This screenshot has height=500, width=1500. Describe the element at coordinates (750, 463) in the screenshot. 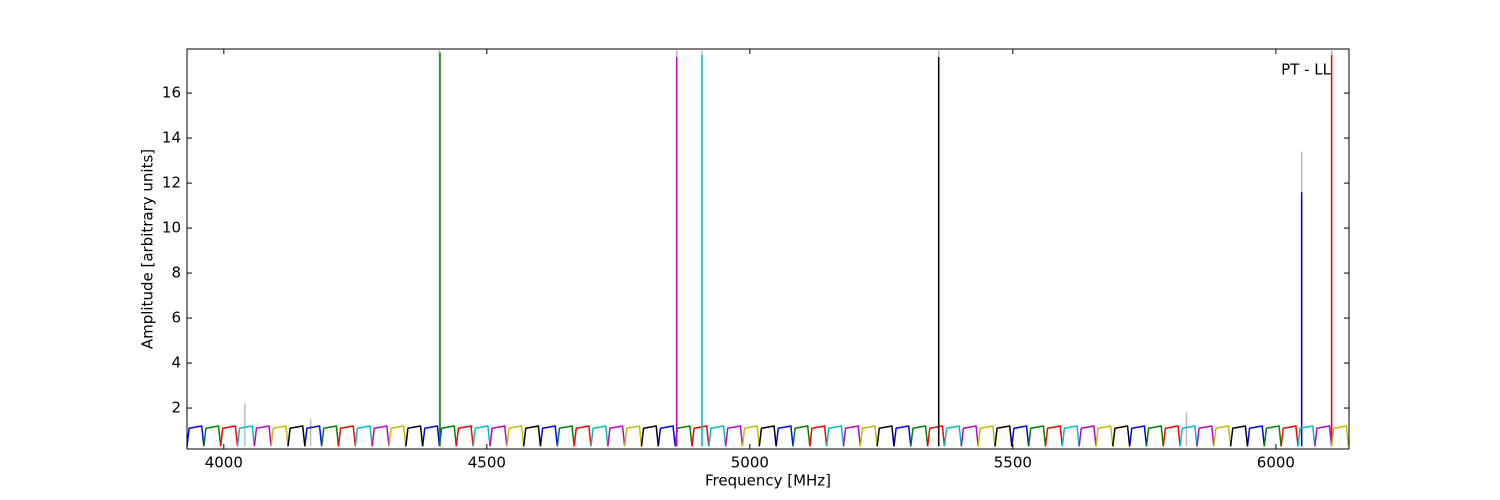

I see `x-tick-label: 5000` at that location.